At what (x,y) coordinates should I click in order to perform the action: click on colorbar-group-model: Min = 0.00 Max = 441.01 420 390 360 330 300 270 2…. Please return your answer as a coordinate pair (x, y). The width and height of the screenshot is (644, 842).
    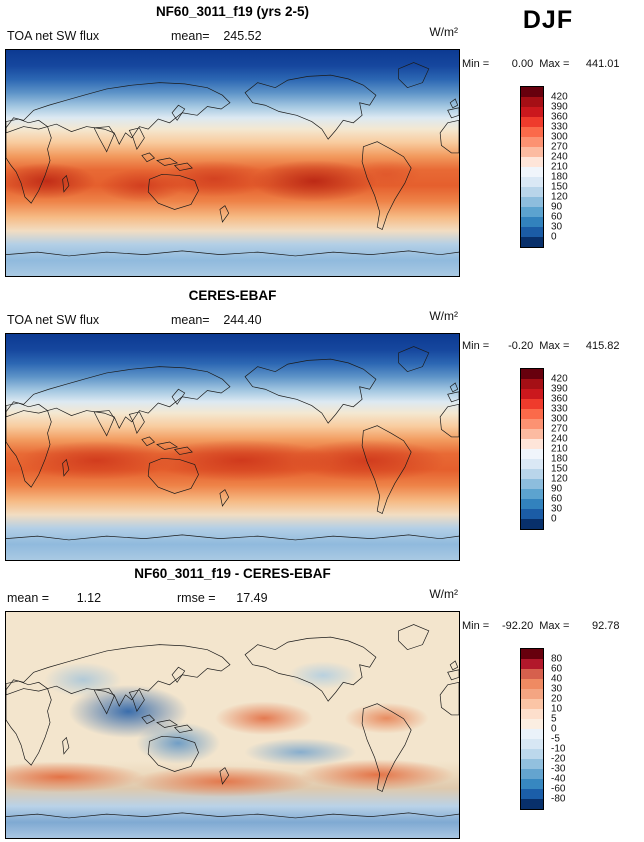
    Looking at the image, I should click on (553, 153).